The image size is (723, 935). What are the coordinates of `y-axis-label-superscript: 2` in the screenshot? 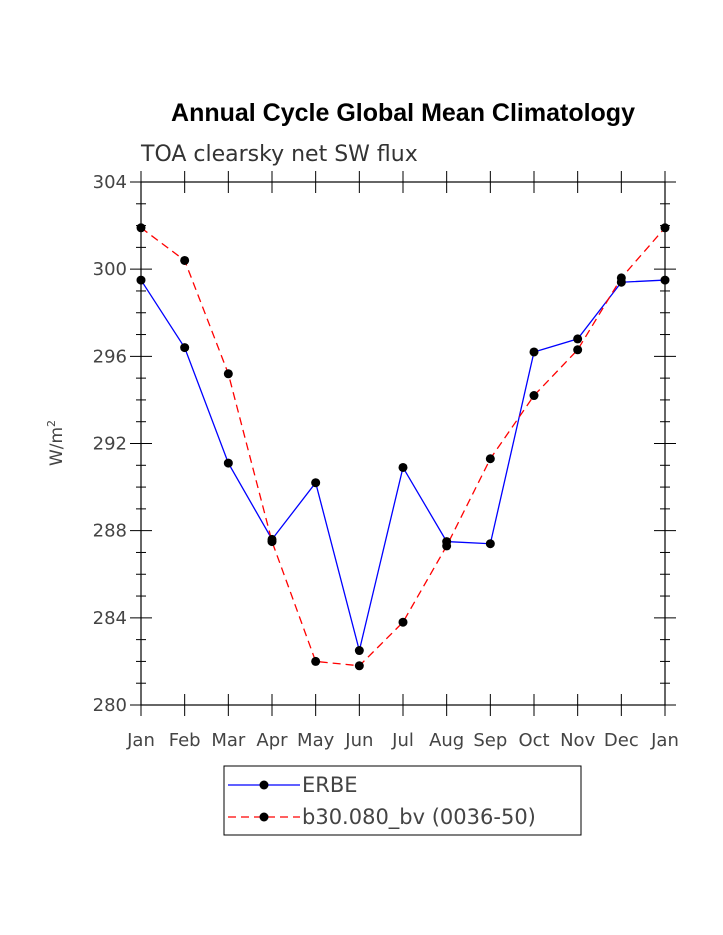 It's located at (51, 423).